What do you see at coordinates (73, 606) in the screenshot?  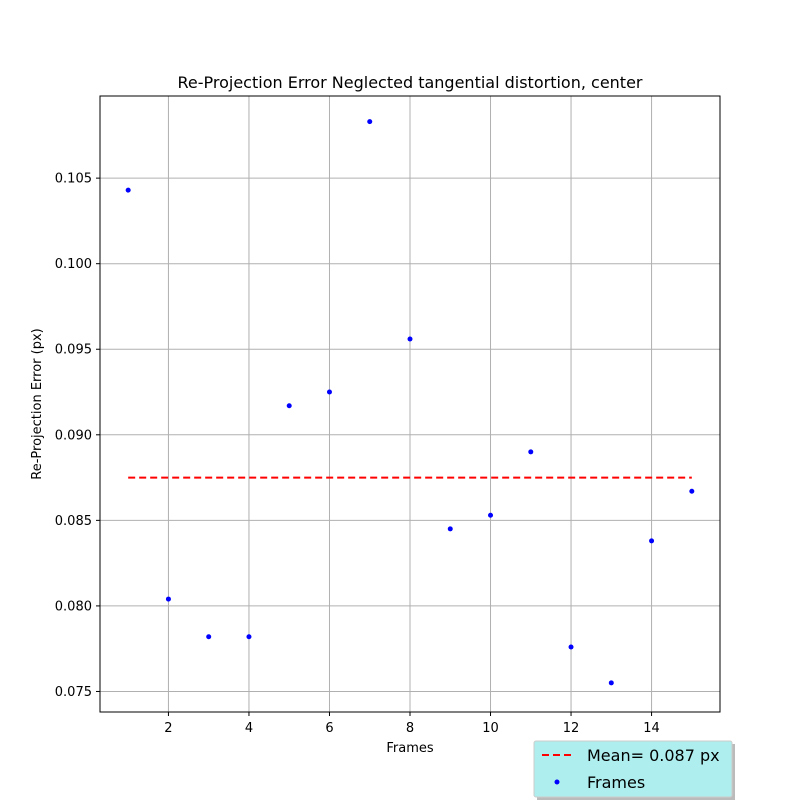 I see `y-tick-label: 0.080` at bounding box center [73, 606].